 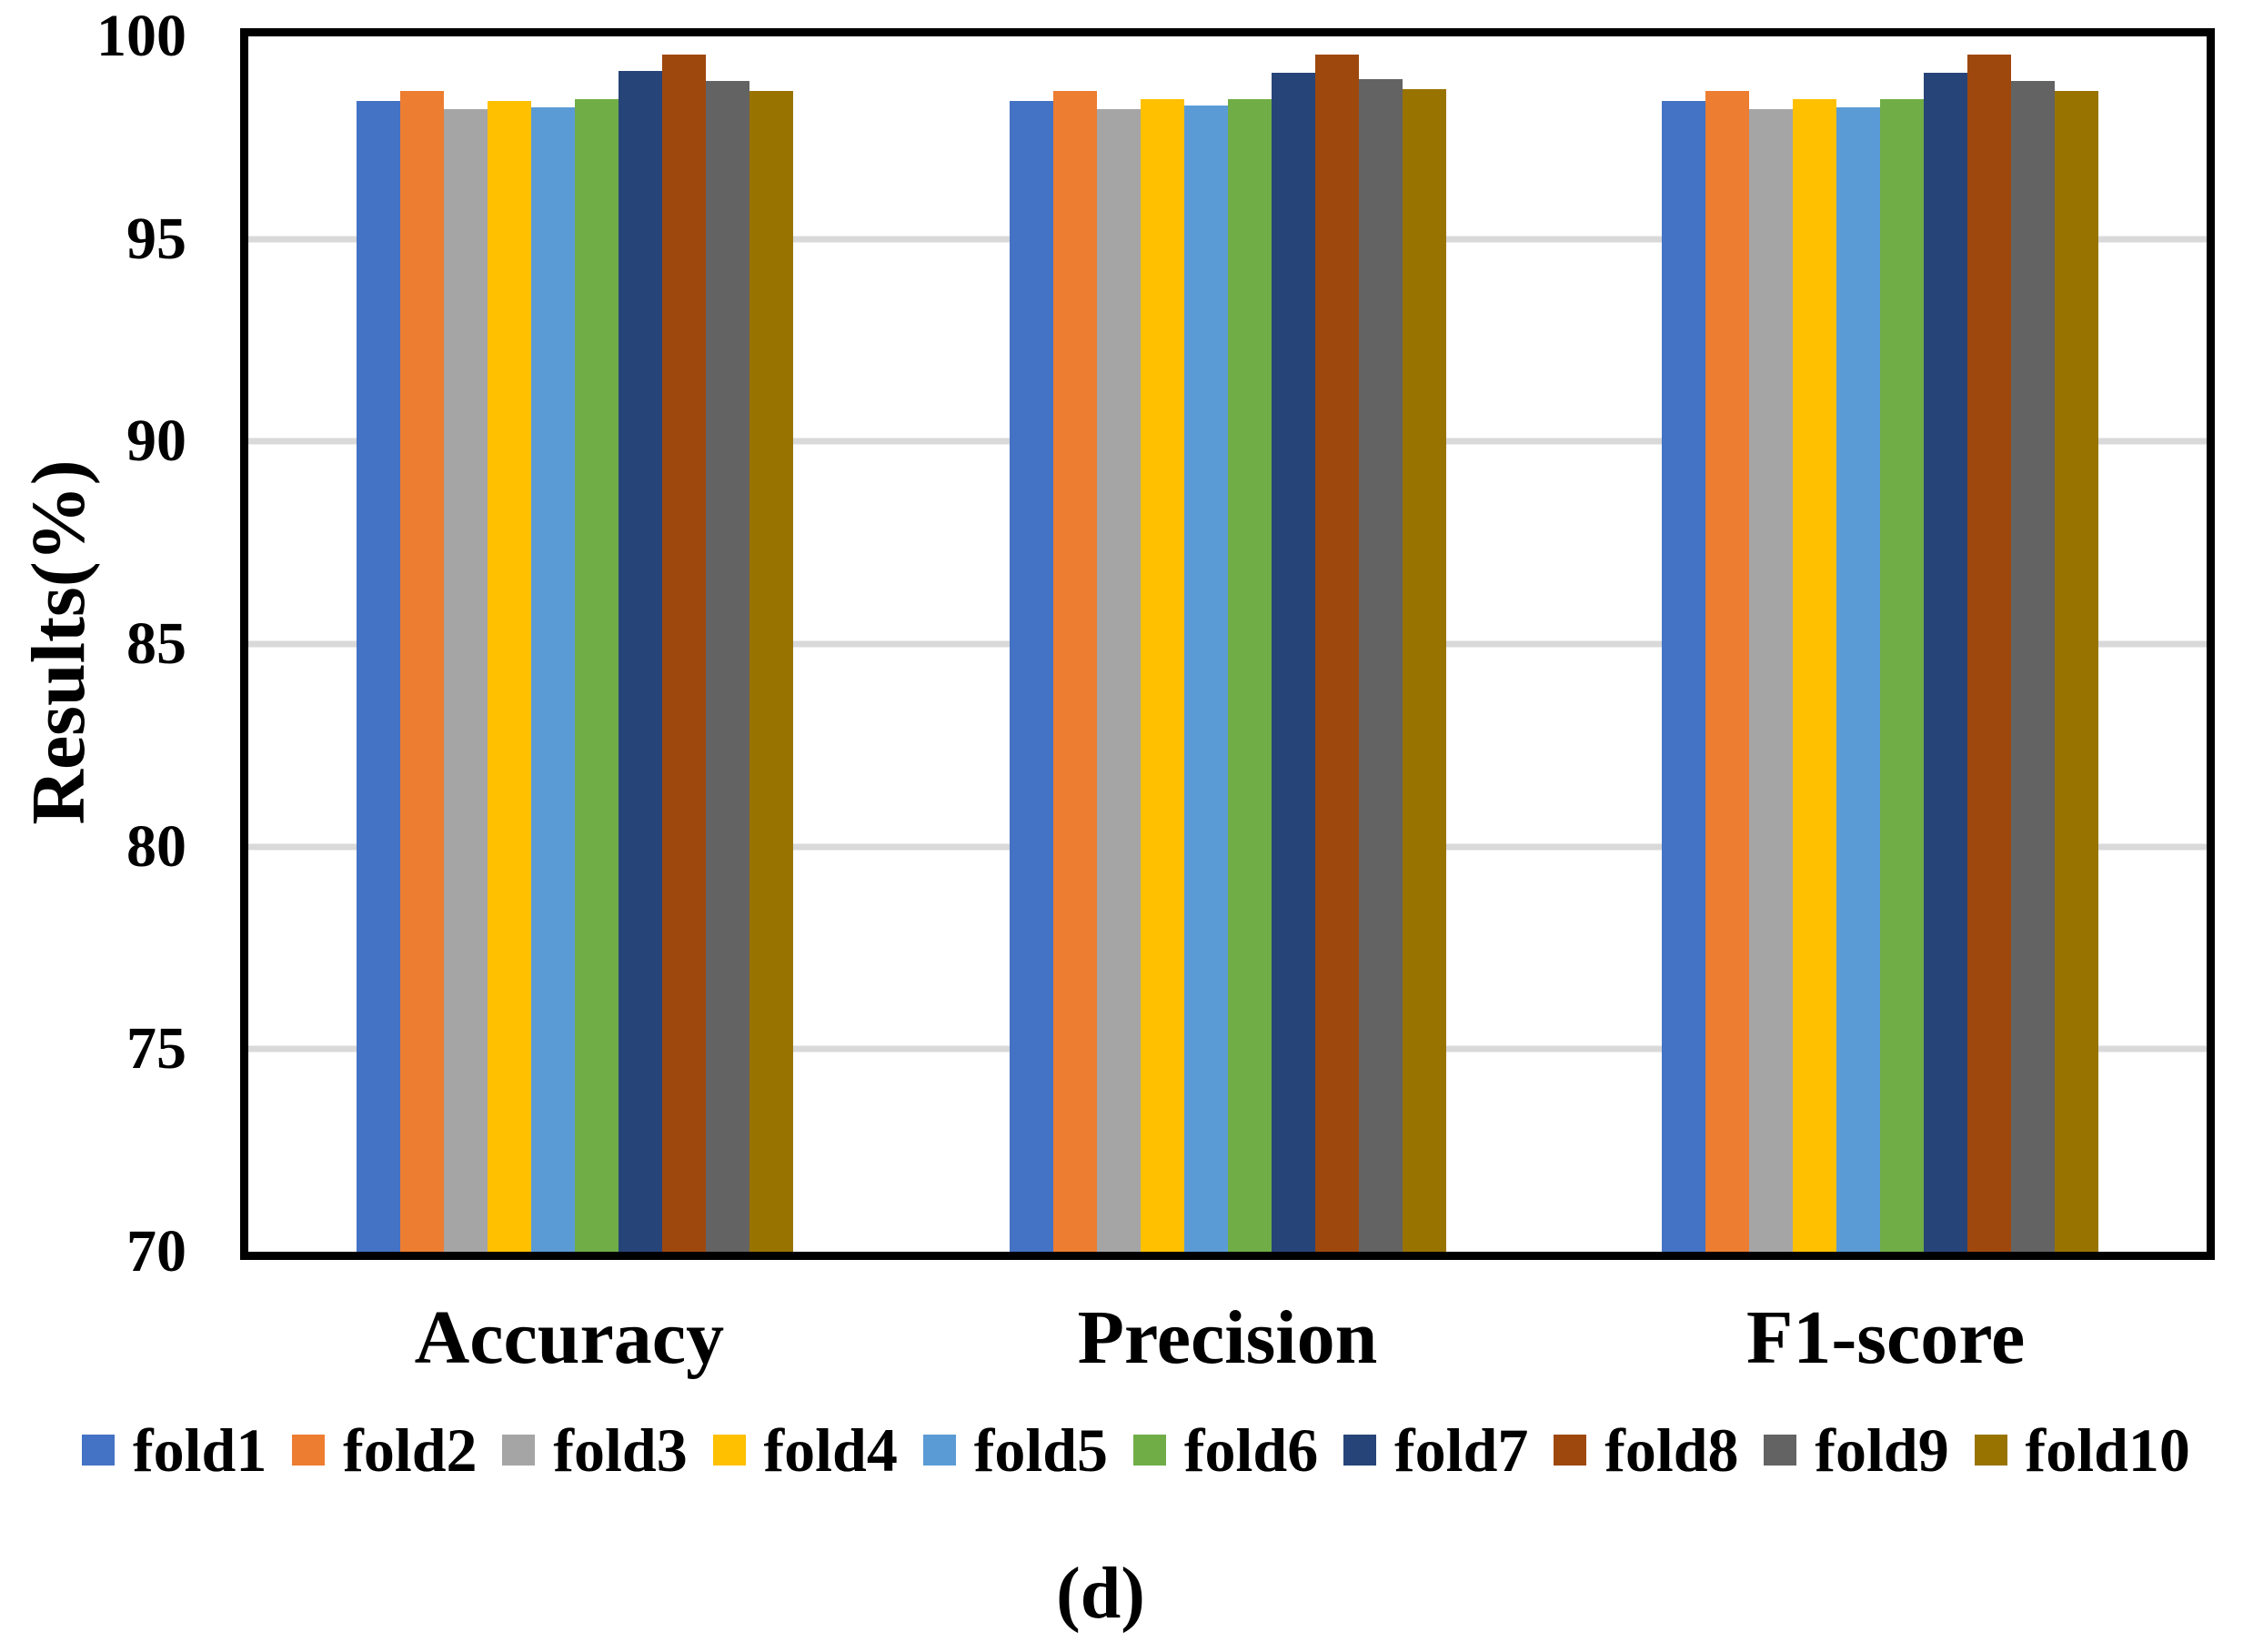 I want to click on legend-swatch-fold5, so click(x=939, y=1450).